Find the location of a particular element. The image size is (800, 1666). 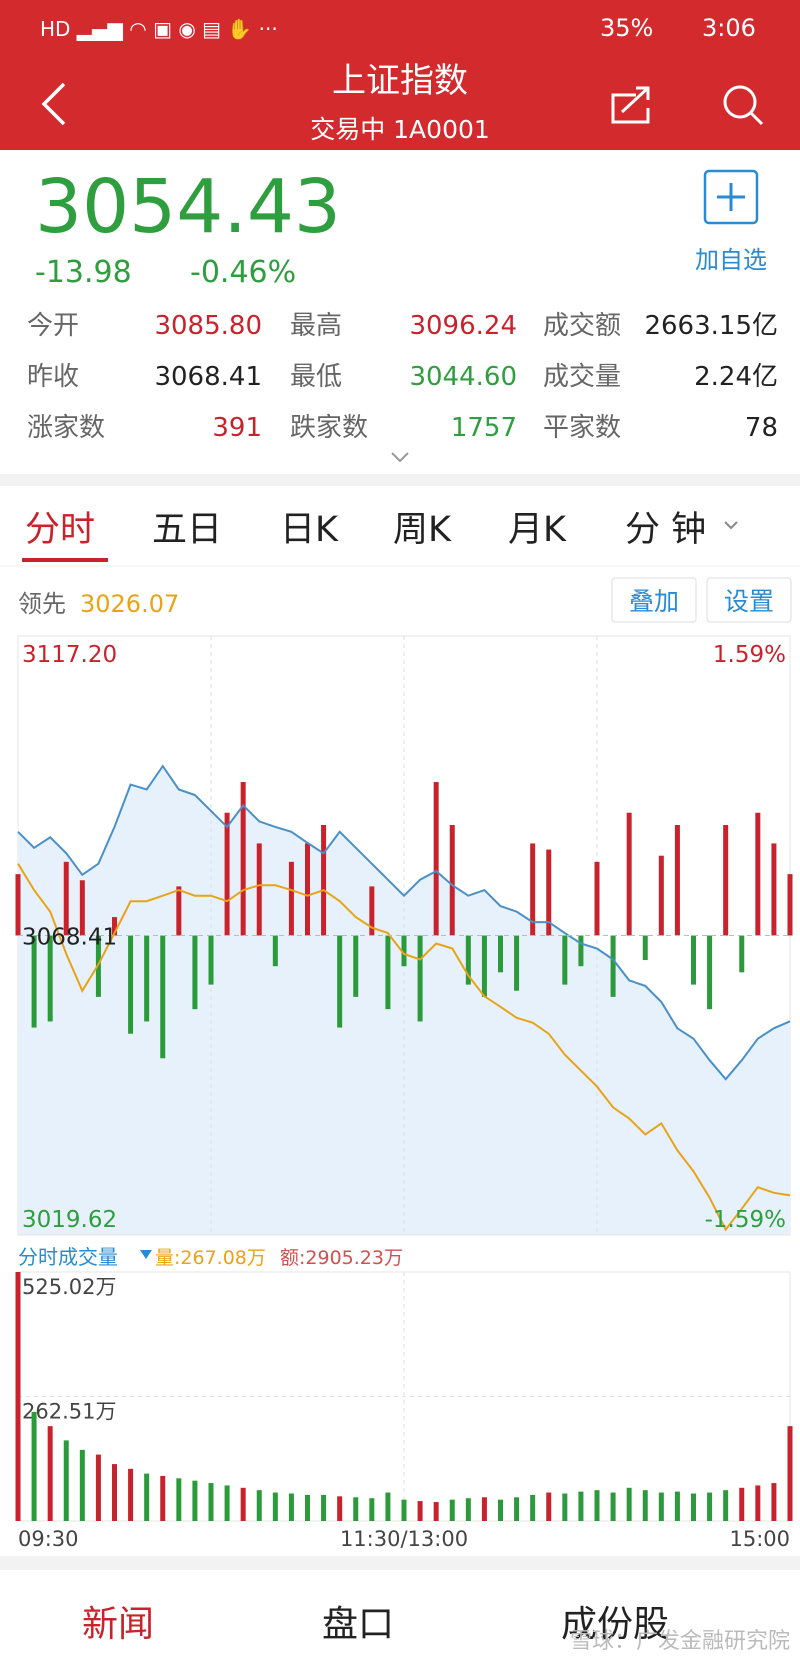

watermark: 雪球：广发金融研究院 is located at coordinates (680, 1641).